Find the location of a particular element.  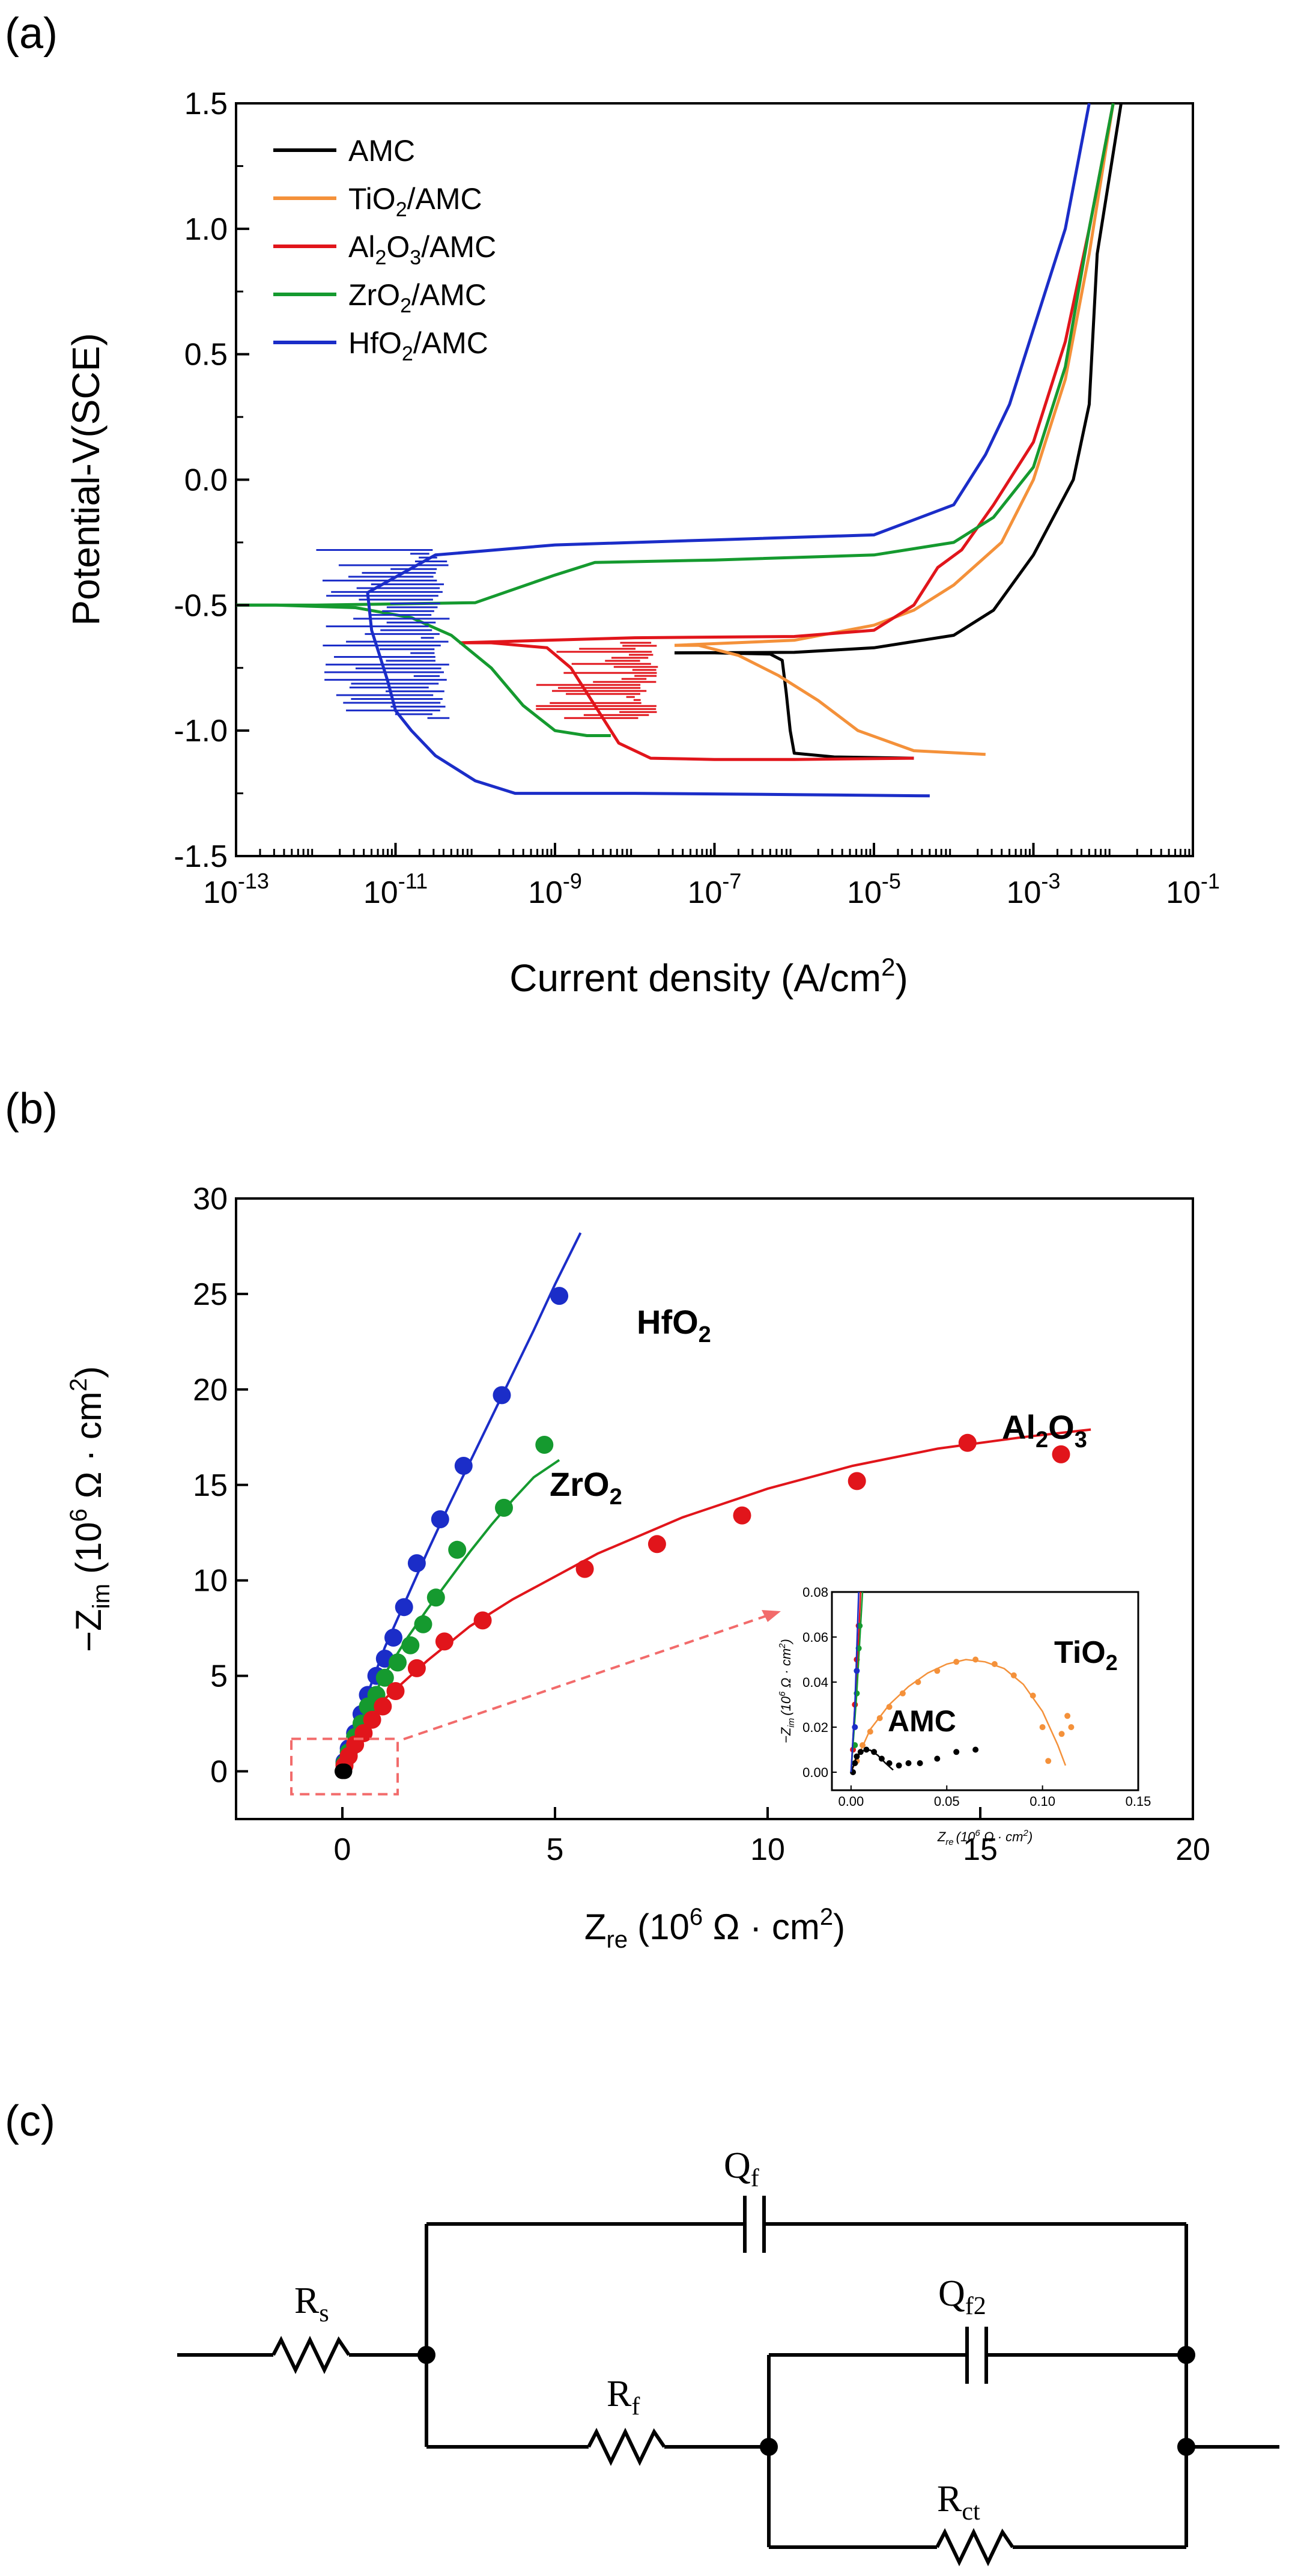

legend-a: AMC TiO2/AMC Al2O3/AMC ZrO2/AMC HfO2/AMC is located at coordinates (384, 249).